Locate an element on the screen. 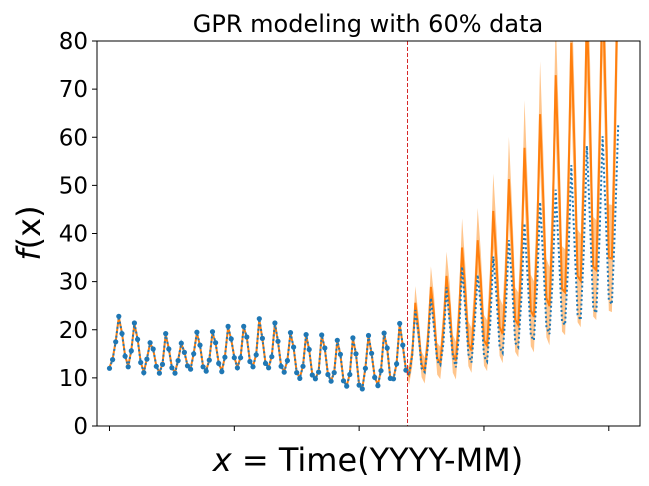 Image resolution: width=649 pixels, height=486 pixels. x-axis-label: x = Time(YYYY-MM) is located at coordinates (368, 460).